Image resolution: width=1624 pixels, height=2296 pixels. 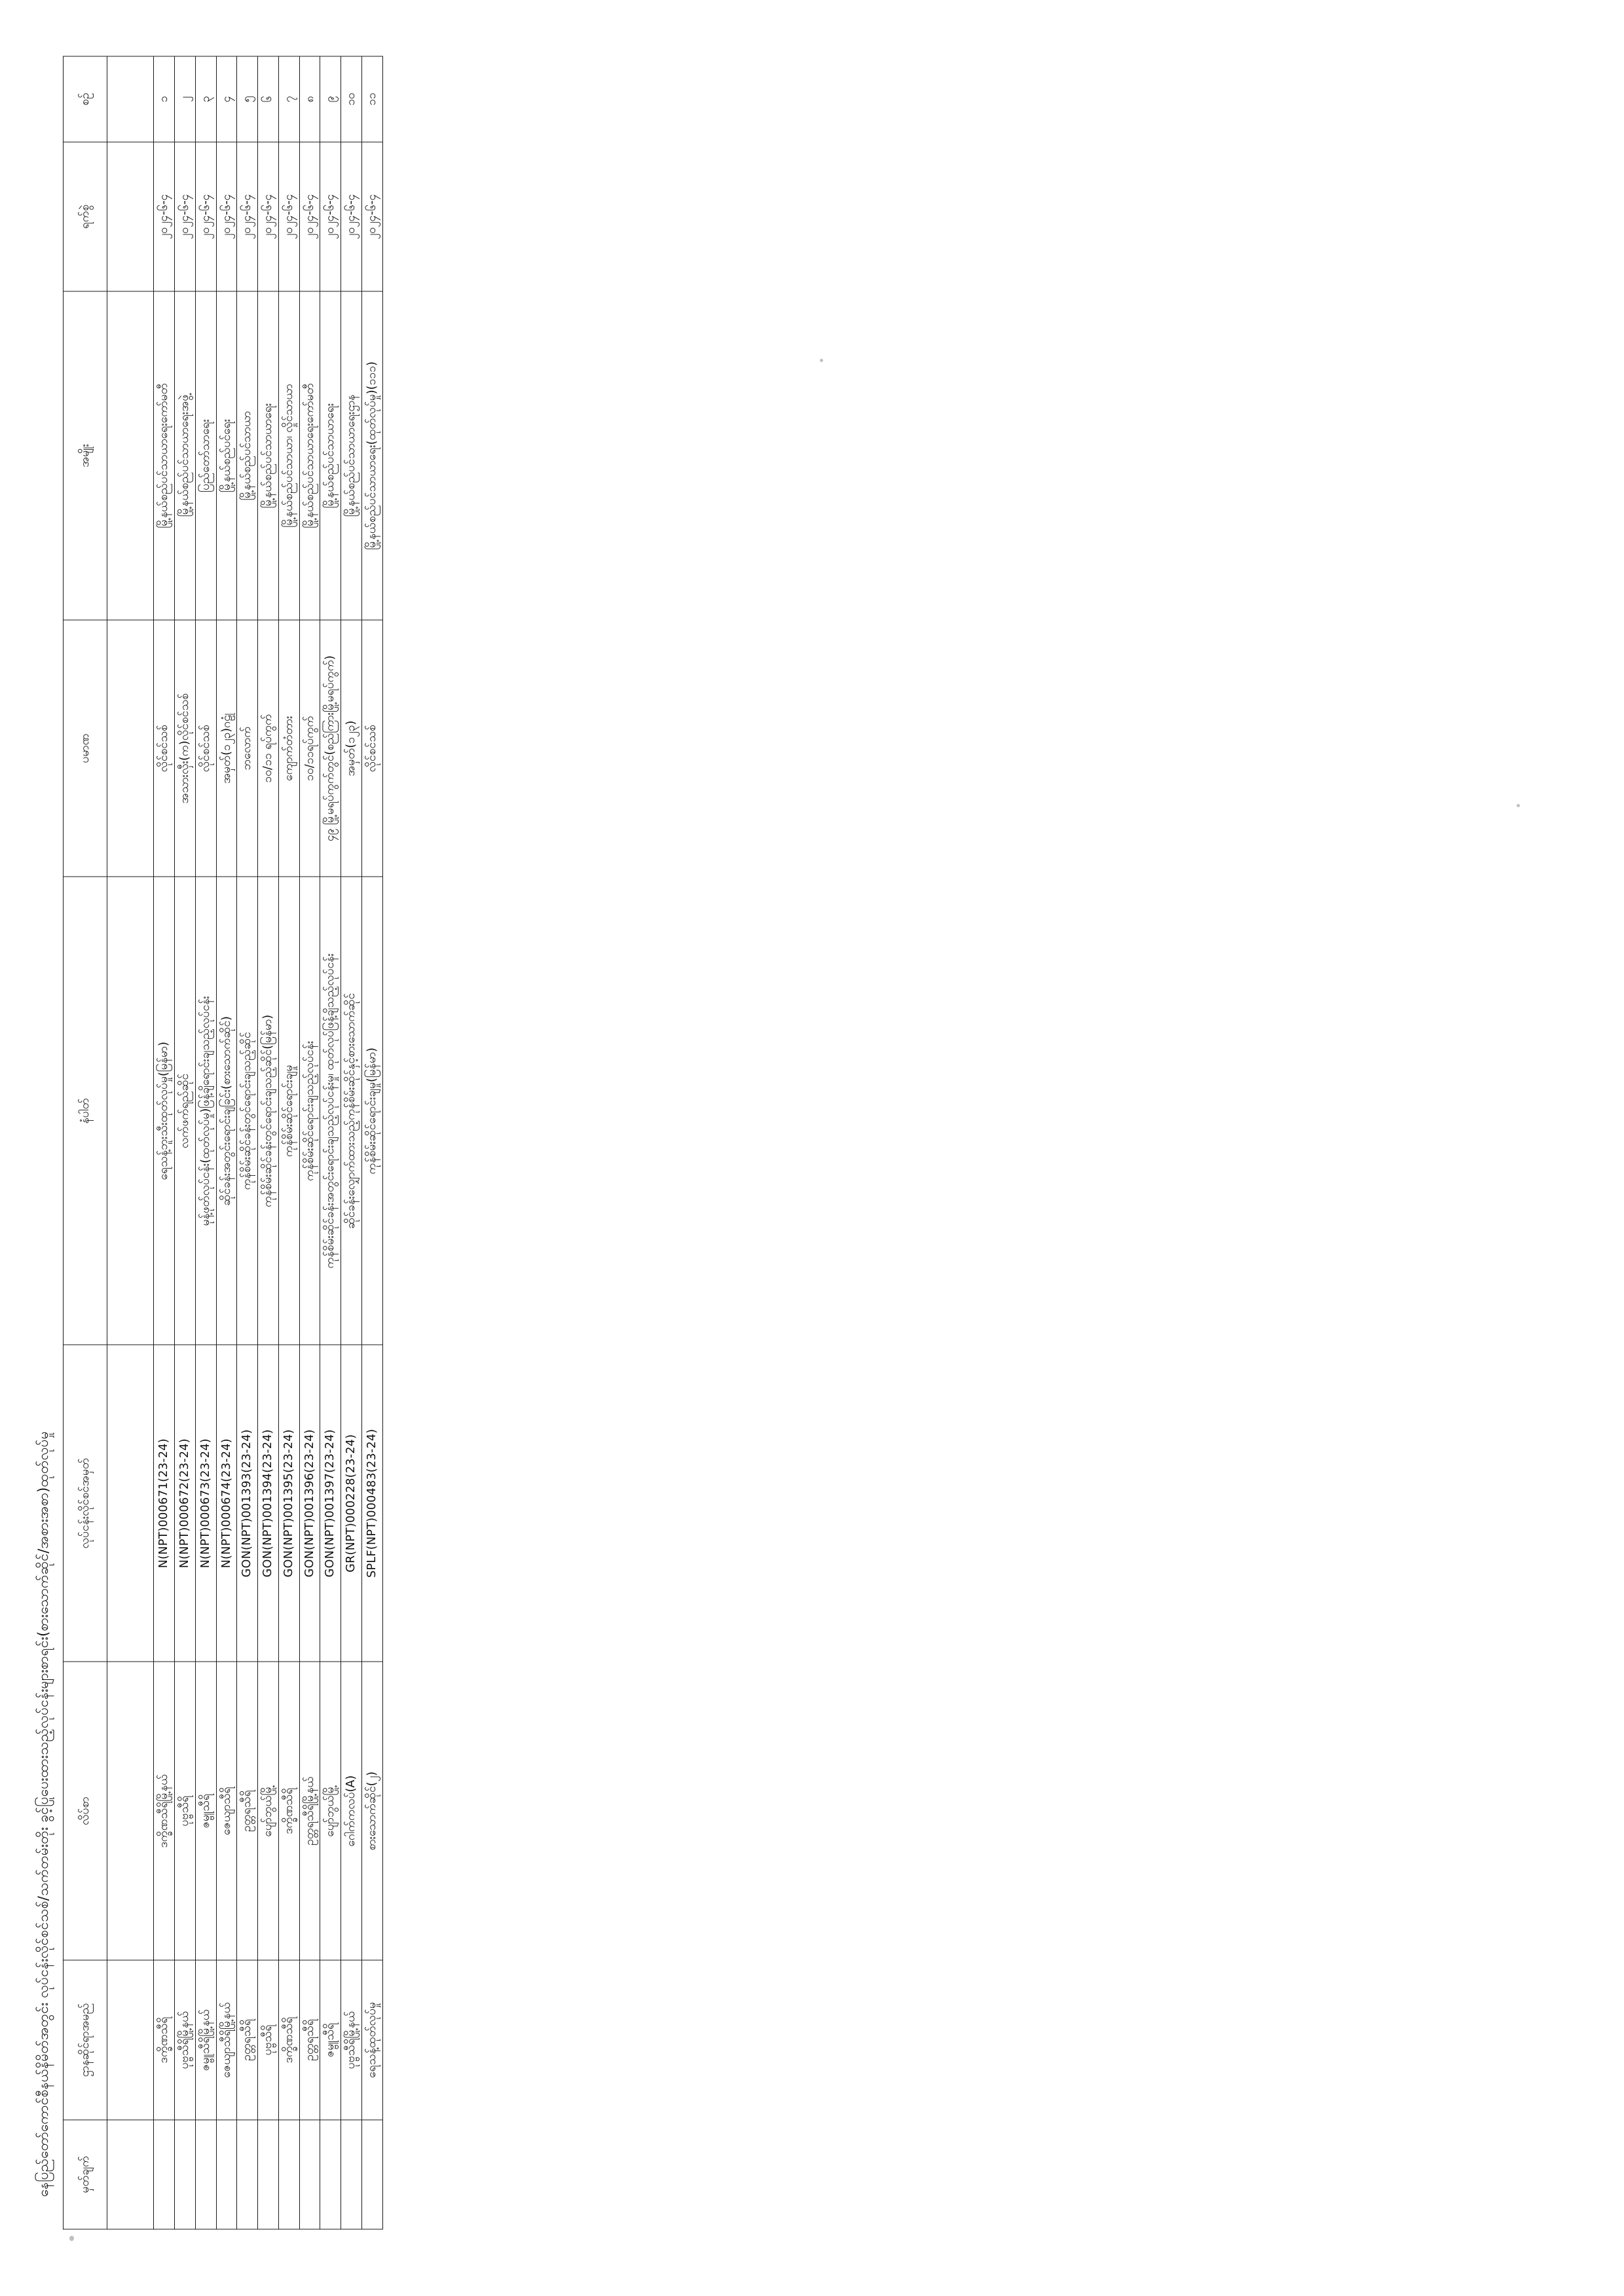 I want to click on header-type: အမျိုး, so click(x=85, y=455).